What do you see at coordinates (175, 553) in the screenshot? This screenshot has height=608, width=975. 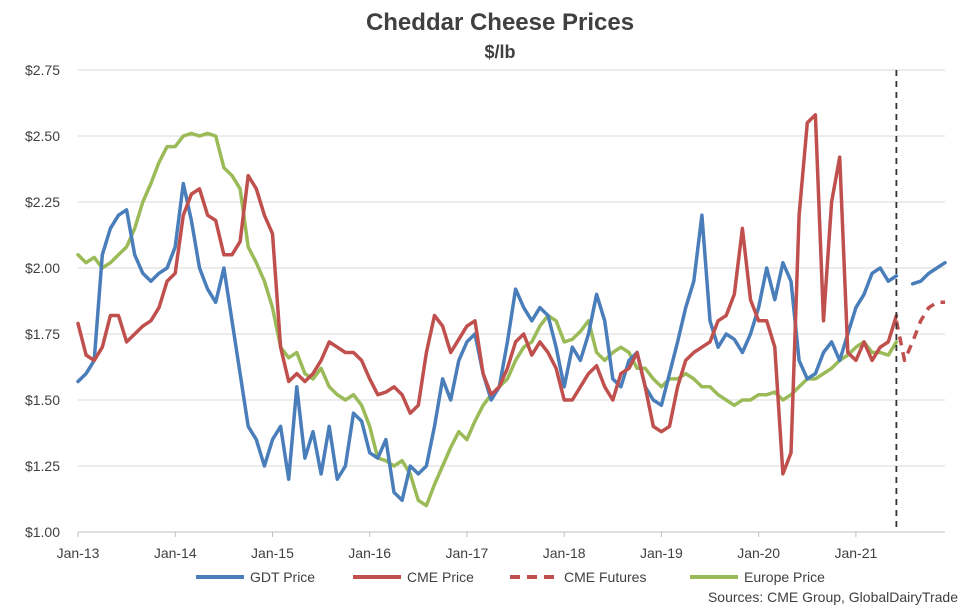 I see `x-tick-label: Jan-14` at bounding box center [175, 553].